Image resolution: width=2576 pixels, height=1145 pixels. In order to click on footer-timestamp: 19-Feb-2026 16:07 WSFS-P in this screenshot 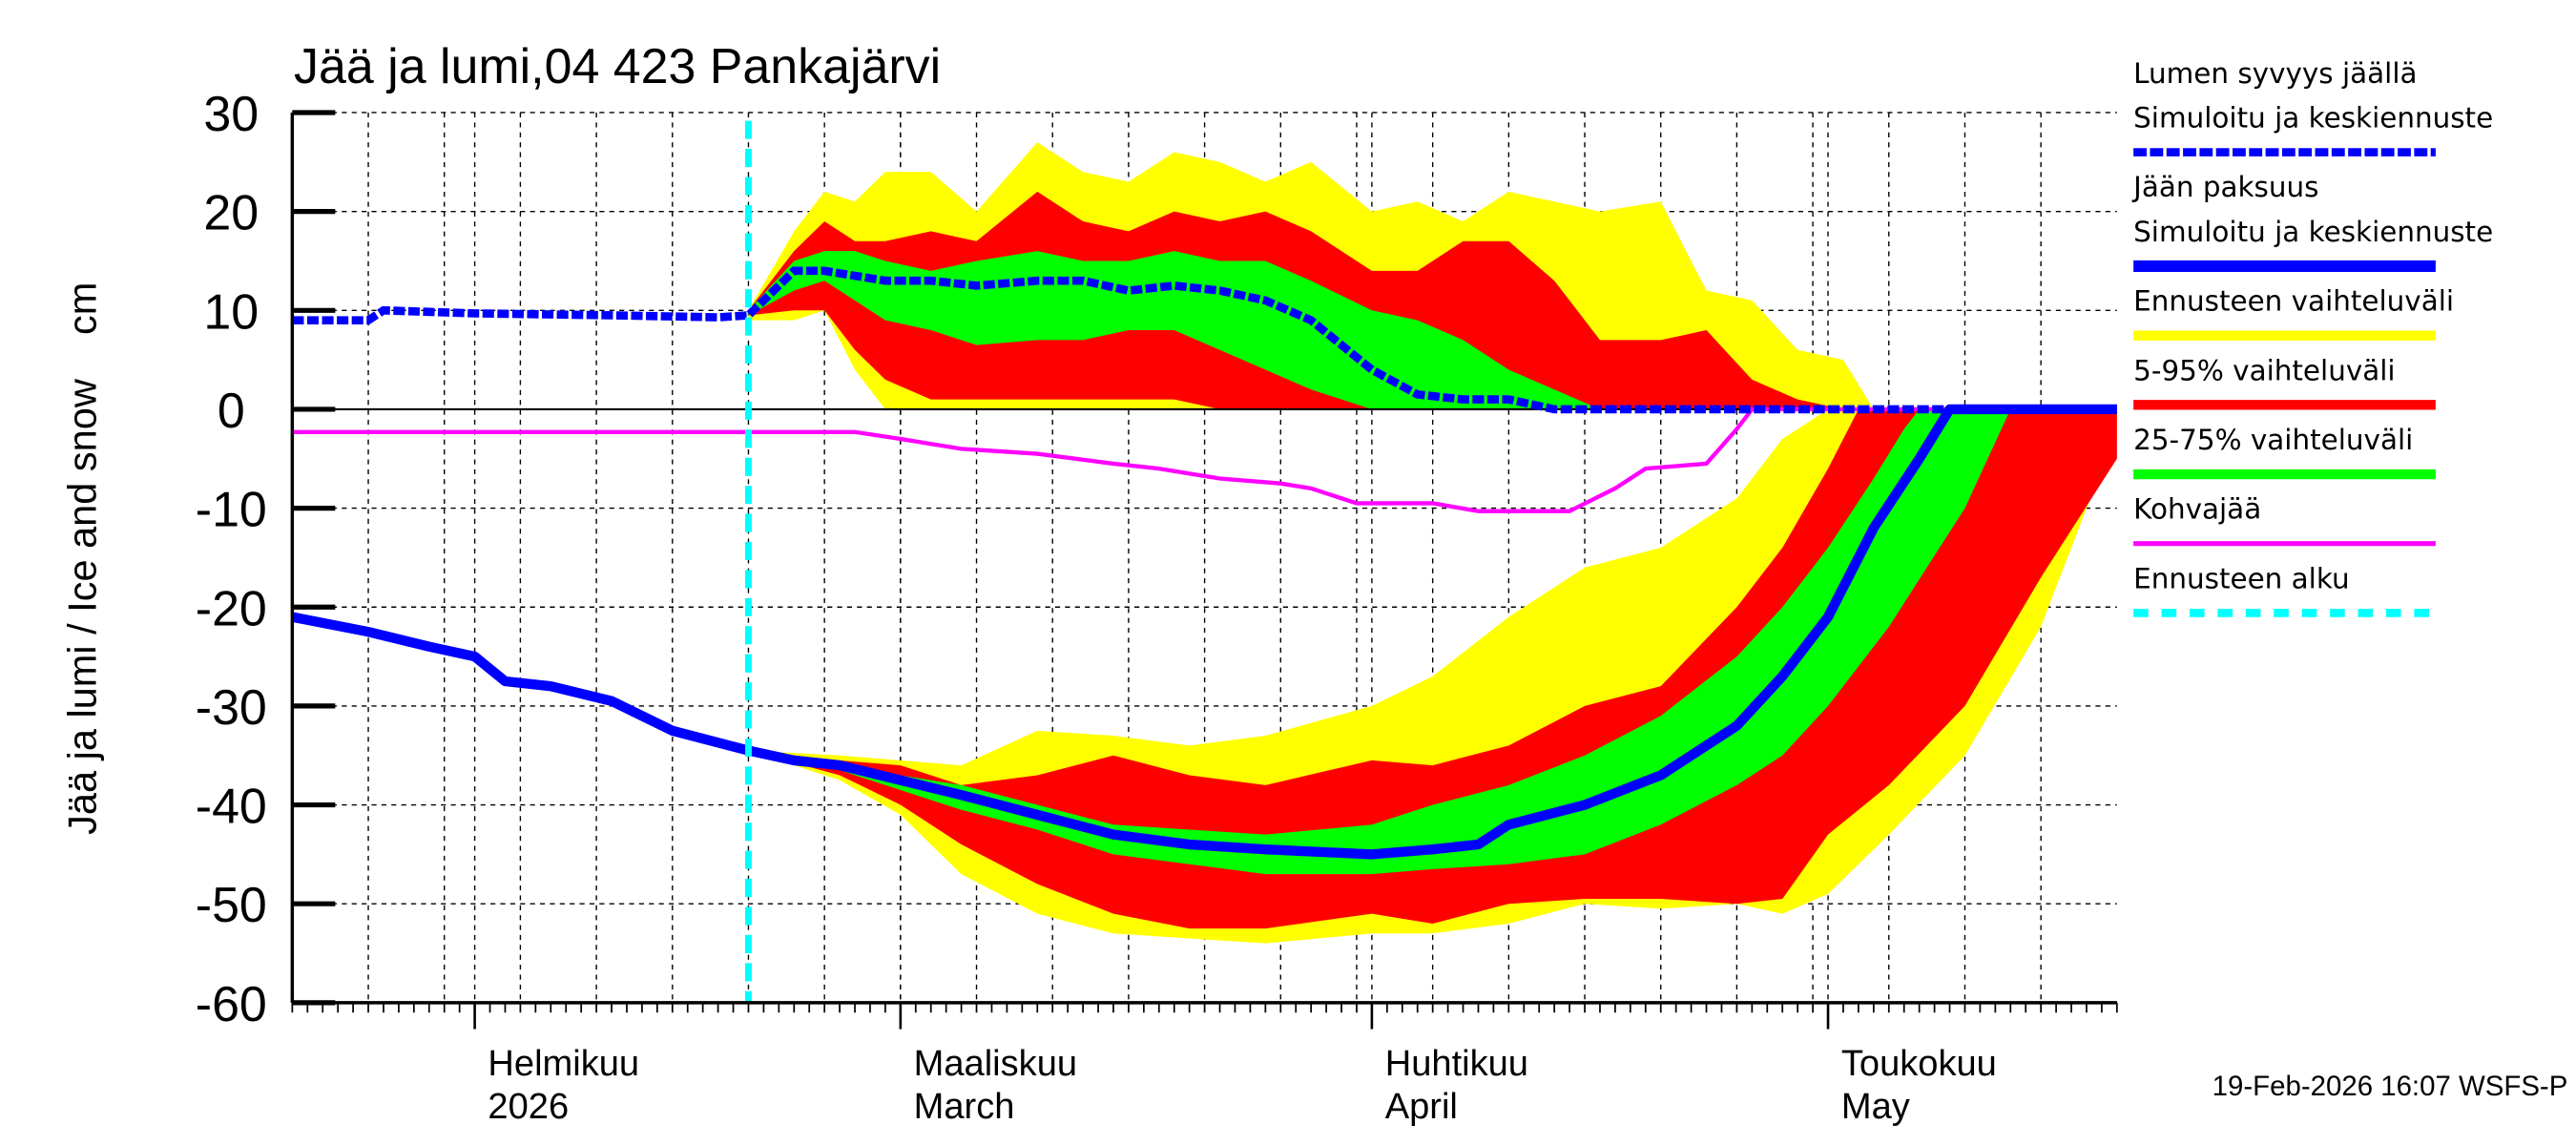, I will do `click(2390, 1086)`.